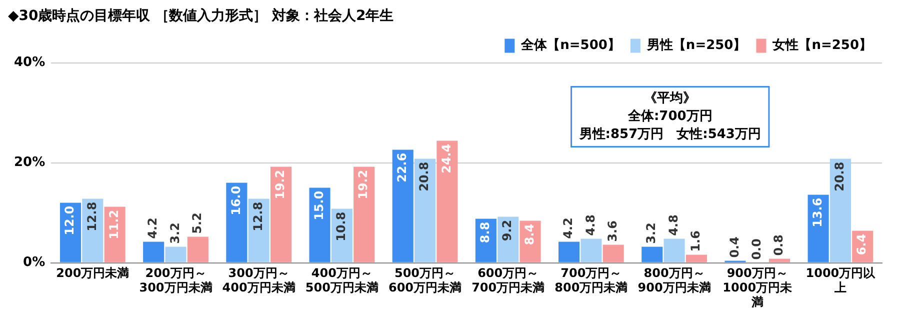 The height and width of the screenshot is (324, 900). I want to click on x-tick-label: 1000万円以上, so click(841, 280).